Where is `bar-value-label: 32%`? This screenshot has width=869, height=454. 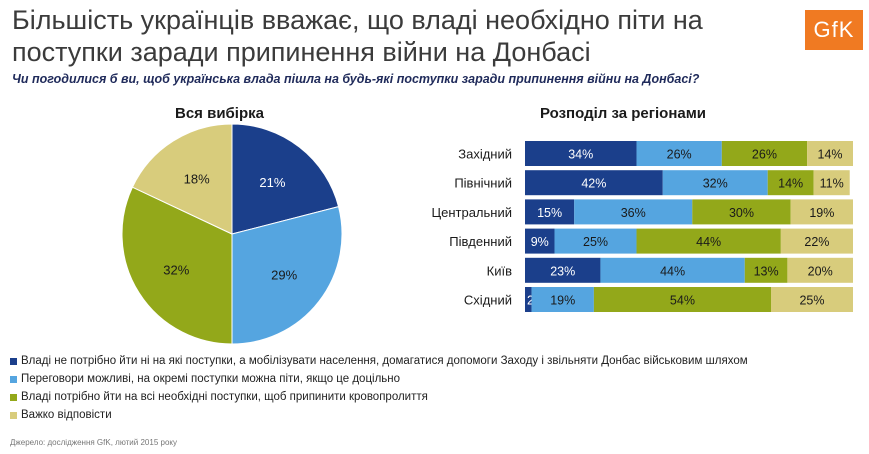
bar-value-label: 32% is located at coordinates (715, 184).